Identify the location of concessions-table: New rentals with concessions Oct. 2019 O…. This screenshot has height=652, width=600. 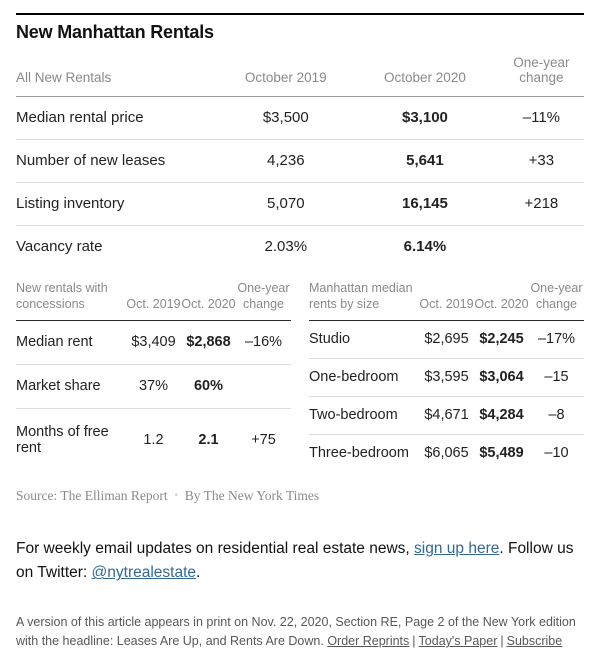
(153, 374).